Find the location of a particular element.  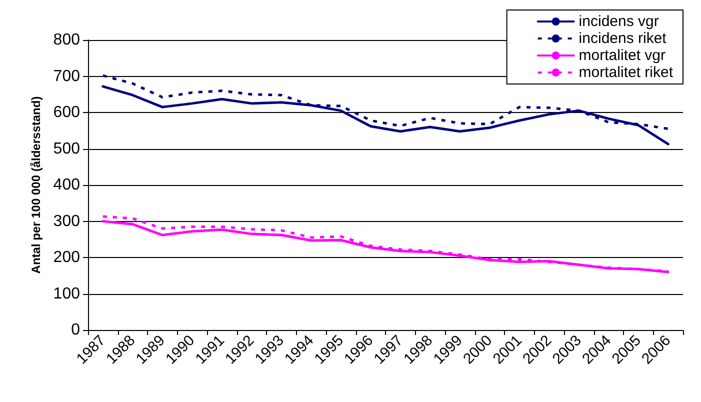

y-tick-label: 500 is located at coordinates (66, 149).